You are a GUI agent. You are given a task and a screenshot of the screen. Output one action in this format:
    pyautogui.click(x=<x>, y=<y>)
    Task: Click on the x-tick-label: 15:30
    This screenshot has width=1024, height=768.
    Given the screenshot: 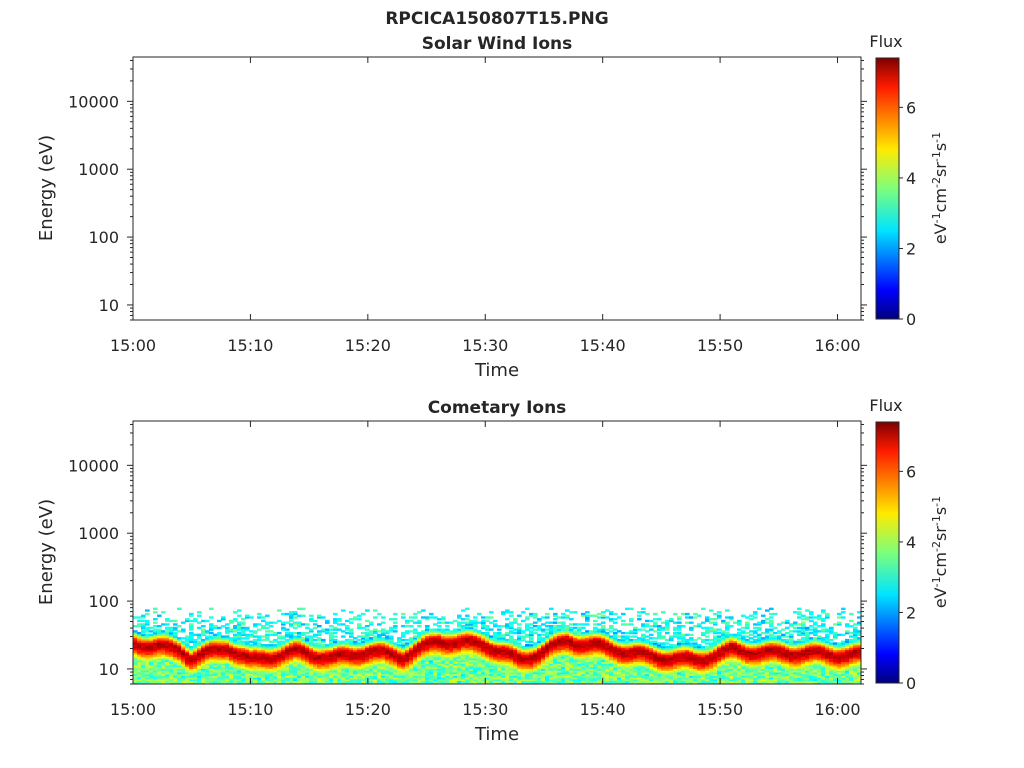 What is the action you would take?
    pyautogui.click(x=485, y=345)
    